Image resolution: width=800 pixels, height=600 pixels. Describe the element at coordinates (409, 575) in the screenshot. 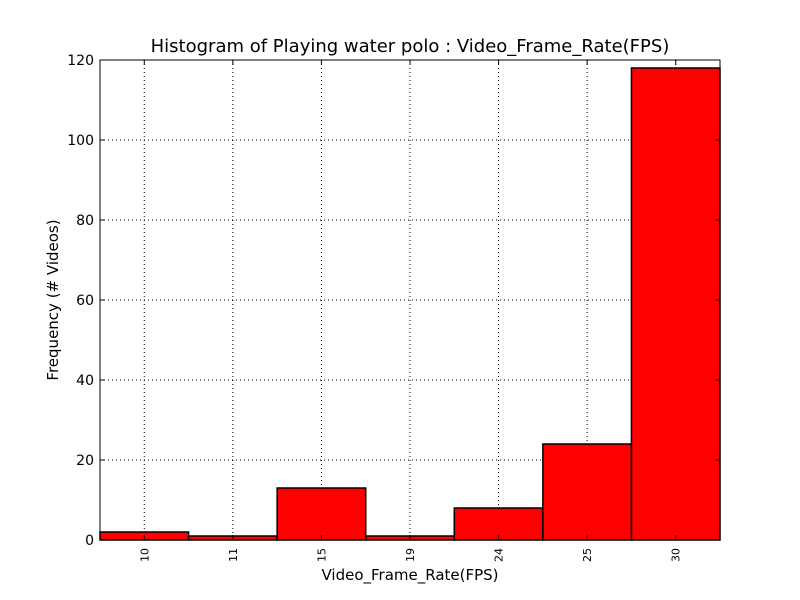

I see `x-axis-label: Video_Frame_Rate(FPS)` at that location.